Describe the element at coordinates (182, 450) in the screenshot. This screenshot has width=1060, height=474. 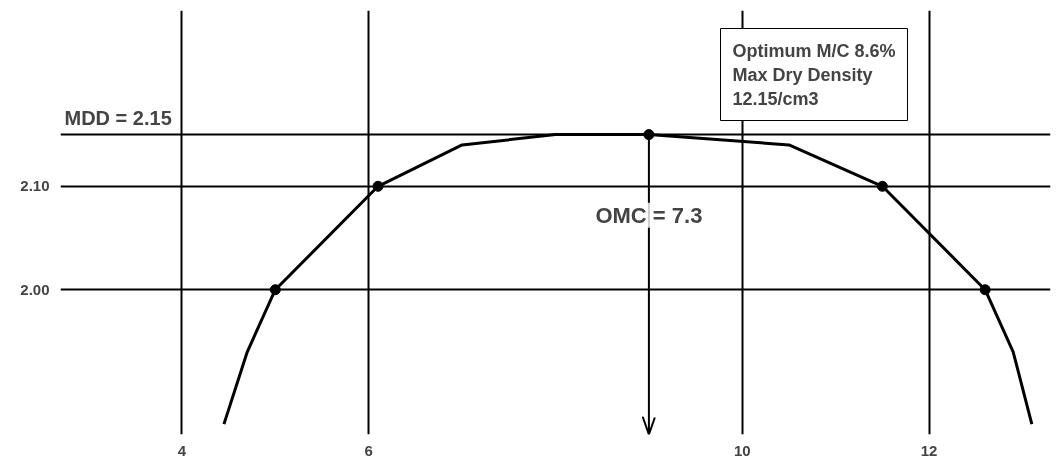
I see `x-tick-label: 4` at that location.